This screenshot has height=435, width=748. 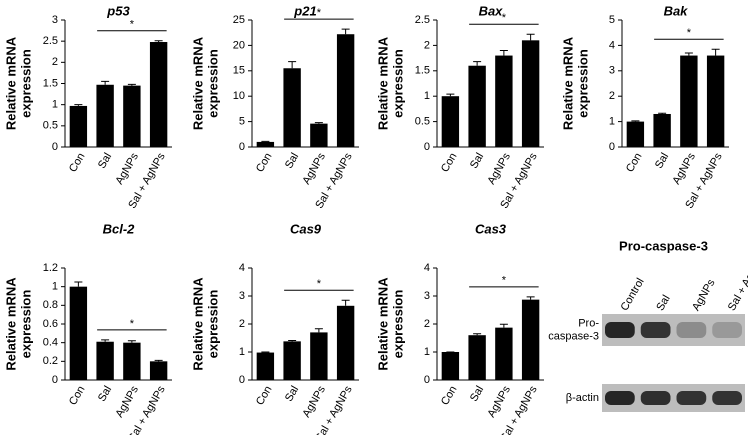 I want to click on y-tick-label: 25, so click(x=239, y=20).